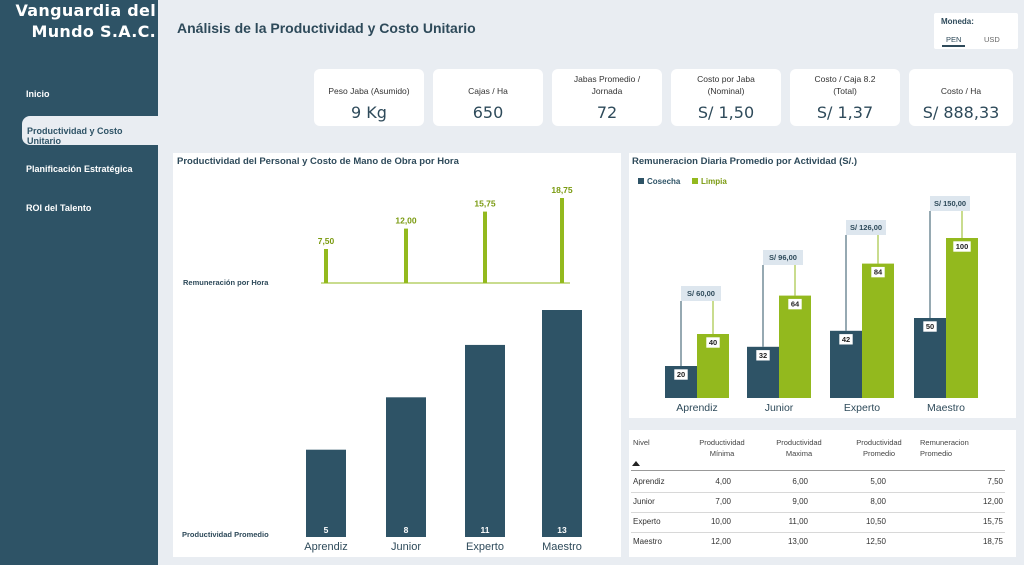 The height and width of the screenshot is (565, 1024). I want to click on nav-item-inicio: Inicio, so click(38, 94).